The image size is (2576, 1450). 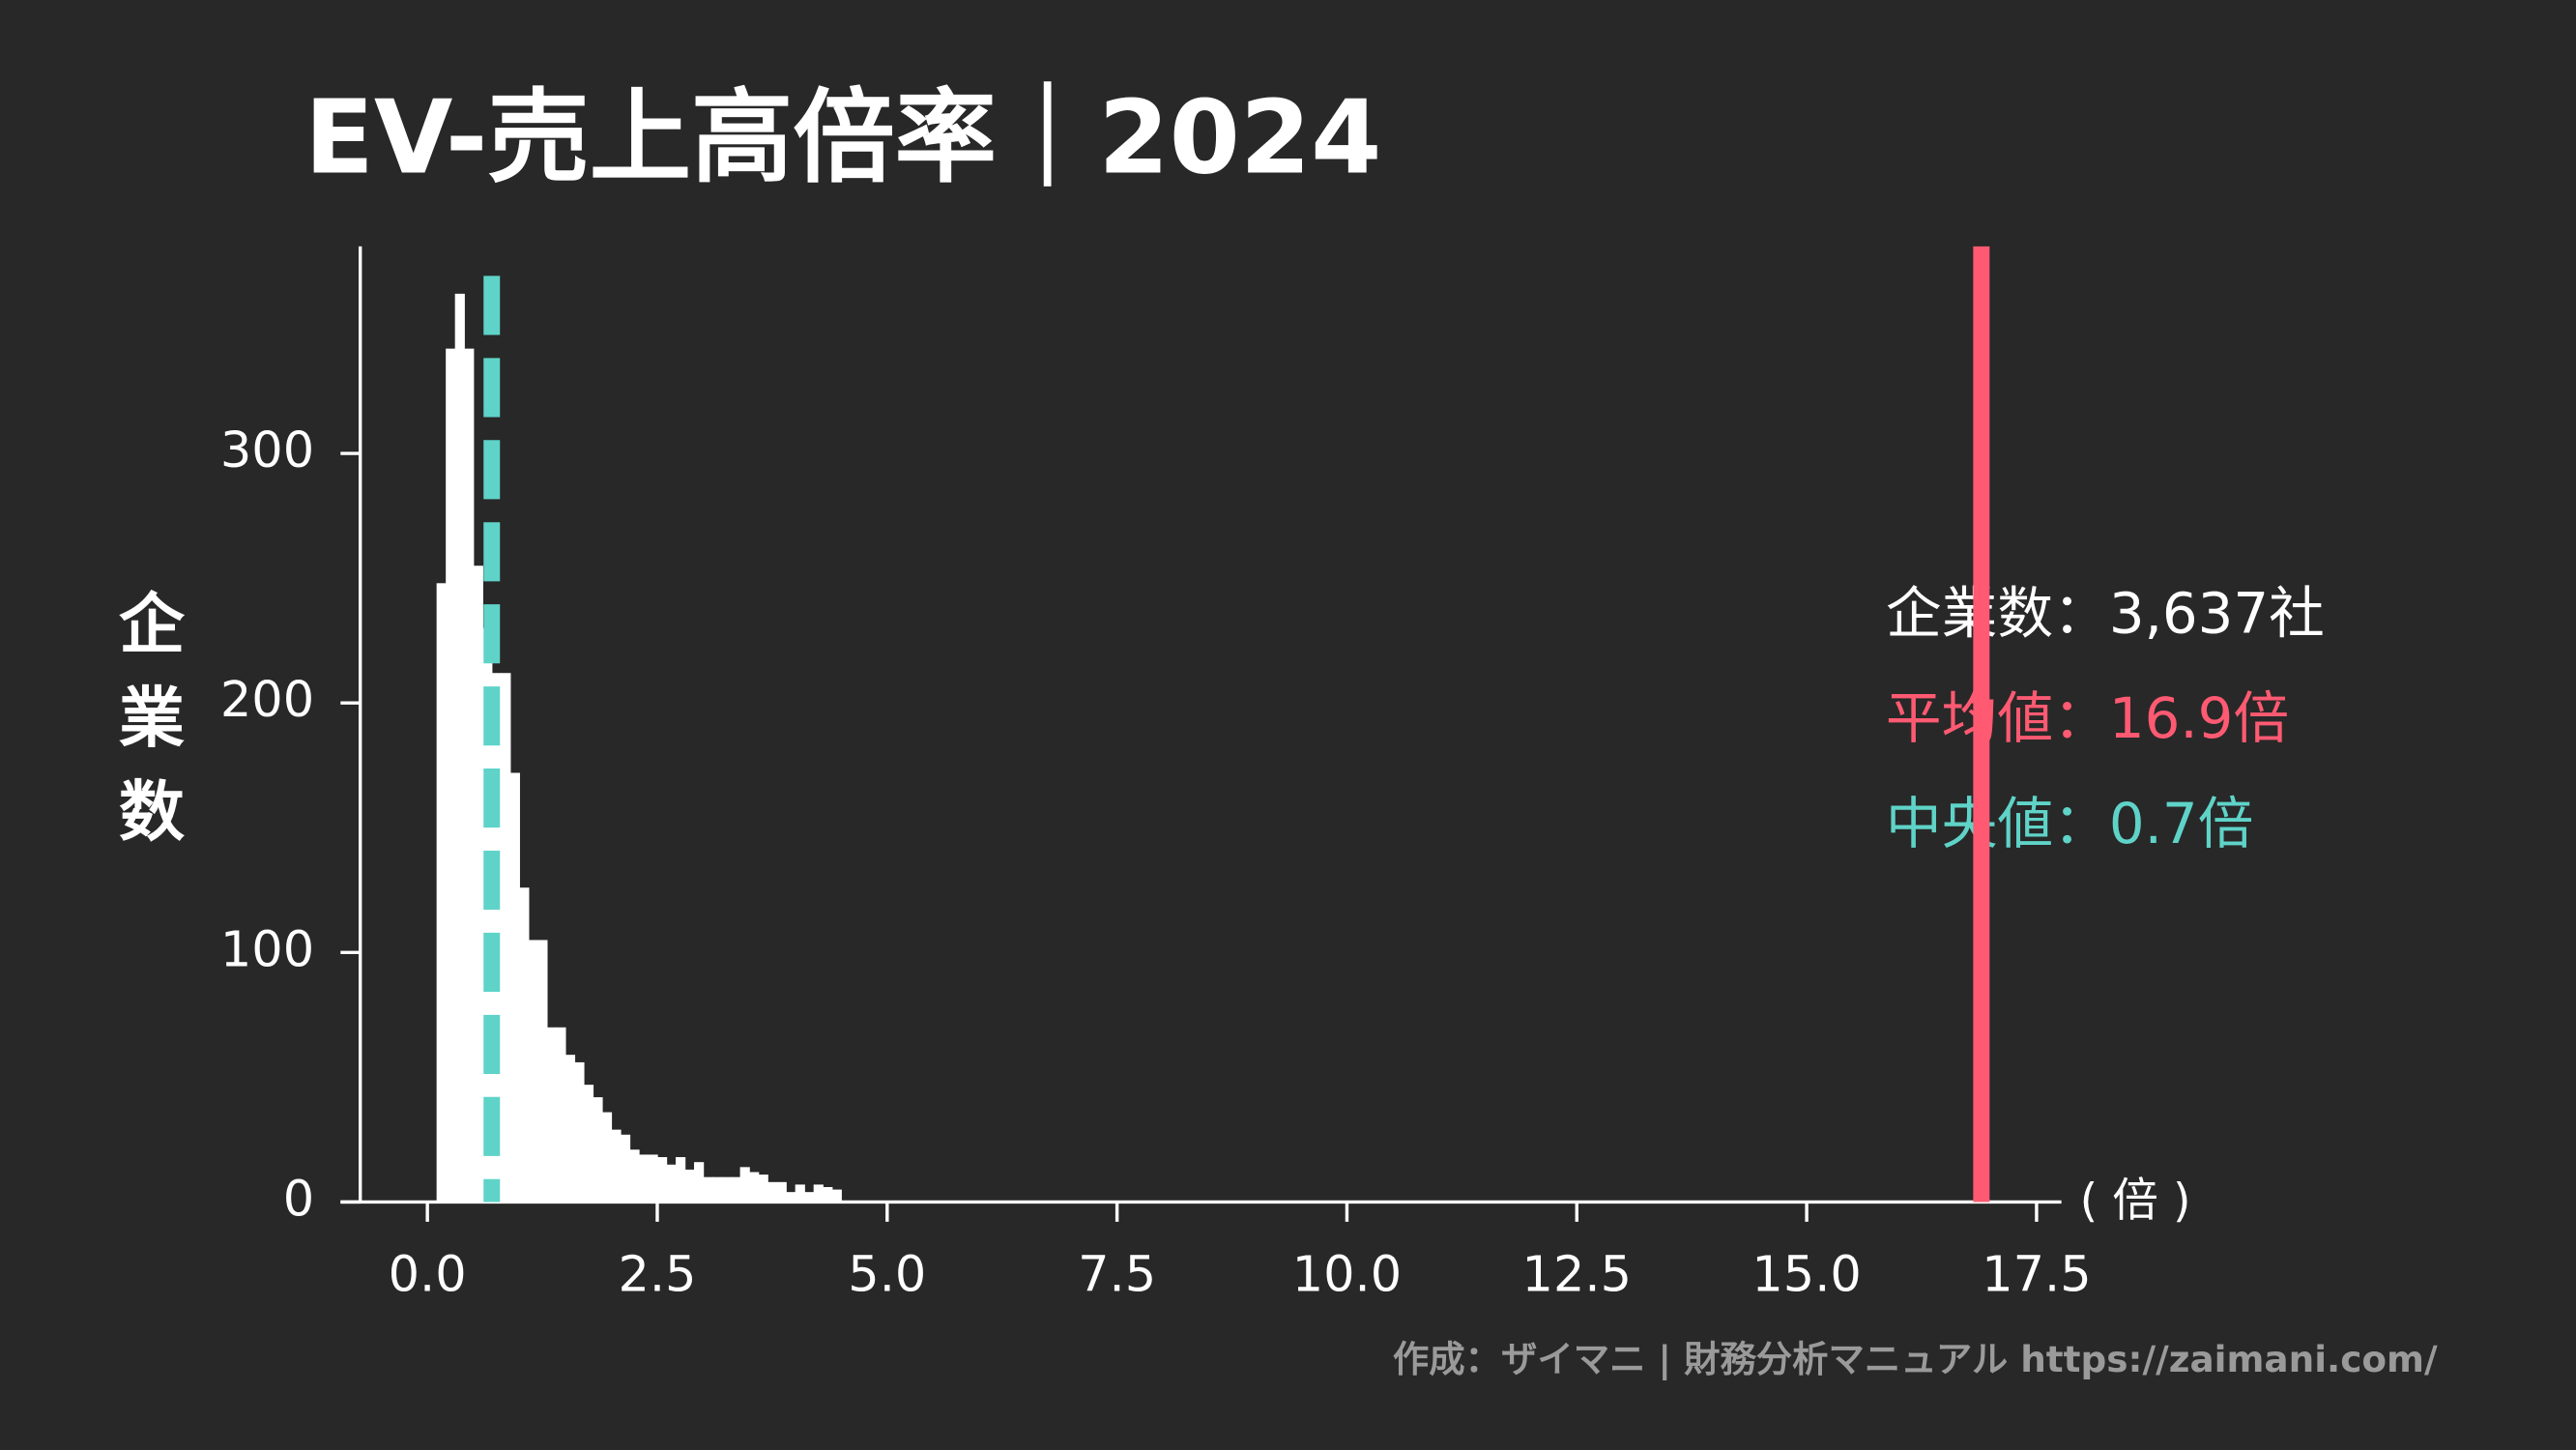 What do you see at coordinates (152, 719) in the screenshot?
I see `y-axis-label: 企業数` at bounding box center [152, 719].